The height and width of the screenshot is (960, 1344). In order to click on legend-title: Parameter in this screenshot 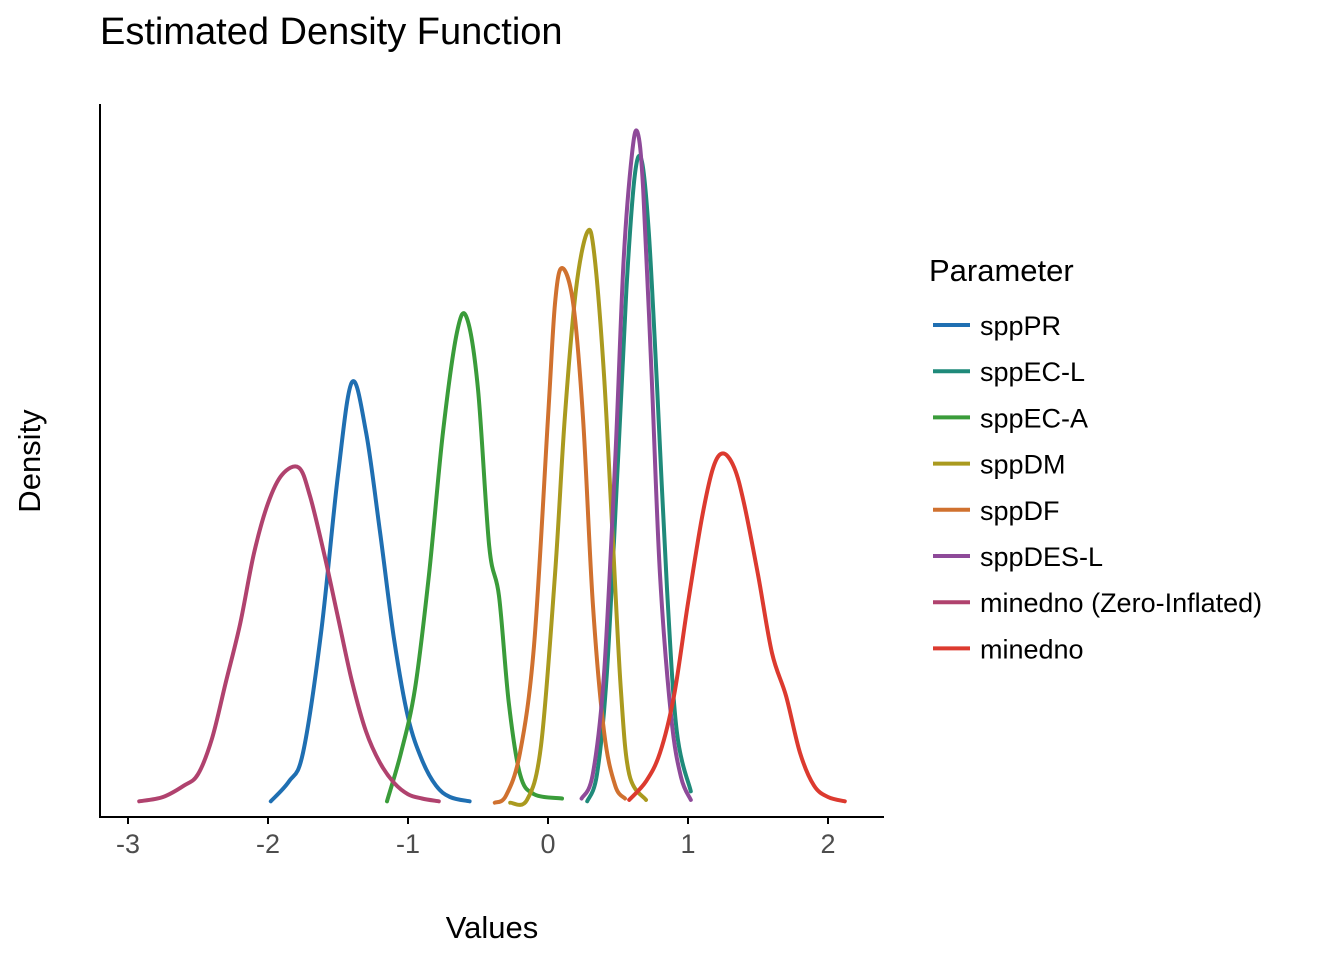, I will do `click(1001, 270)`.